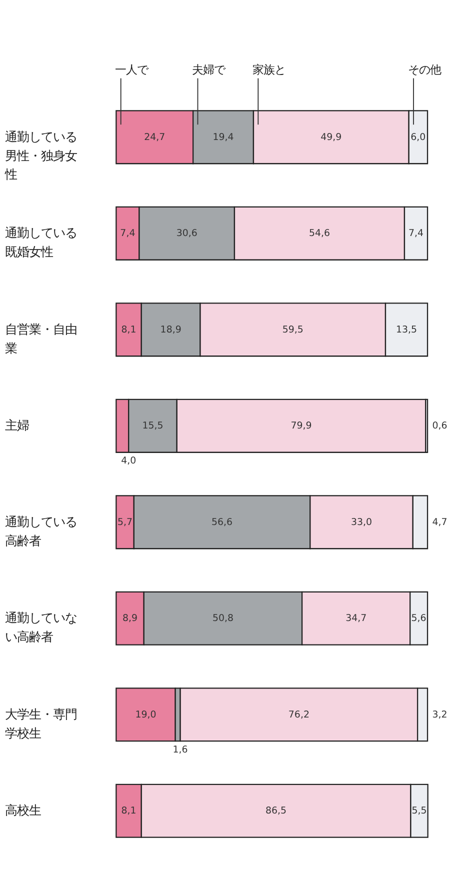 This screenshot has width=476, height=881. What do you see at coordinates (130, 618) in the screenshot?
I see `data-label: 8,9` at bounding box center [130, 618].